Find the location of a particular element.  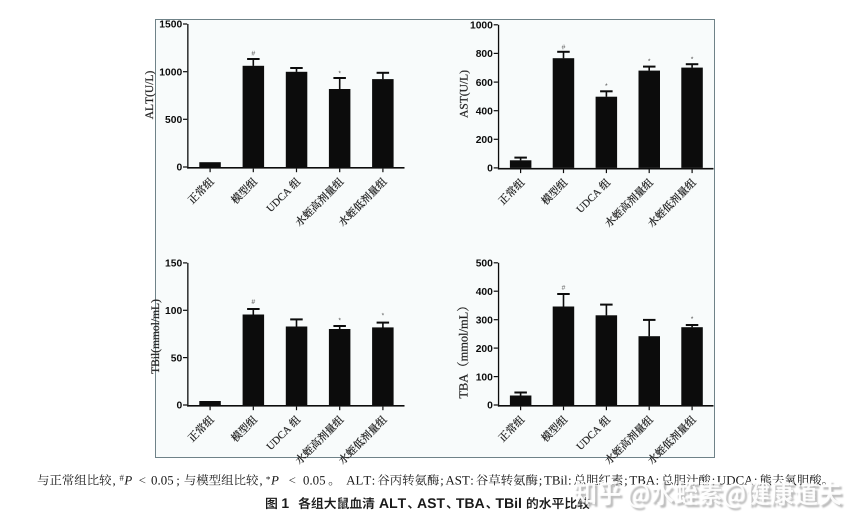

svg-text: 50 is located at coordinates (177, 358).